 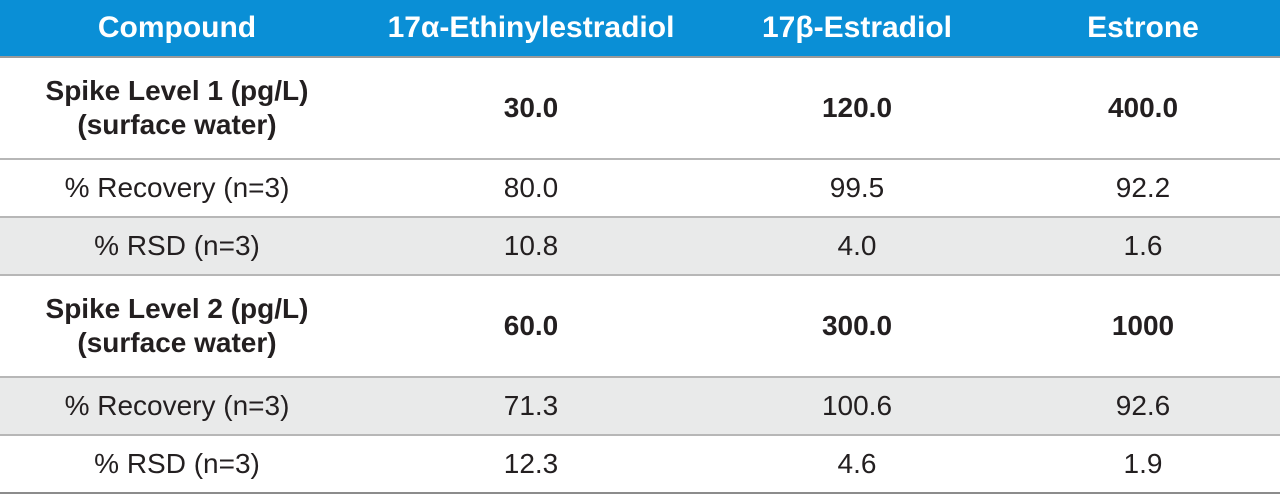 What do you see at coordinates (531, 108) in the screenshot?
I see `cell-ethinylestradiol: 30.0` at bounding box center [531, 108].